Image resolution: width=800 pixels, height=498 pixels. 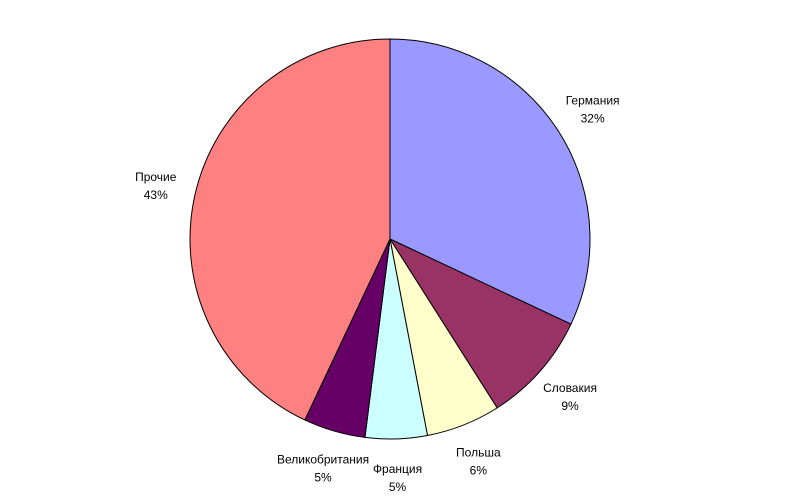 I want to click on slice-label: Прочие, so click(x=156, y=177).